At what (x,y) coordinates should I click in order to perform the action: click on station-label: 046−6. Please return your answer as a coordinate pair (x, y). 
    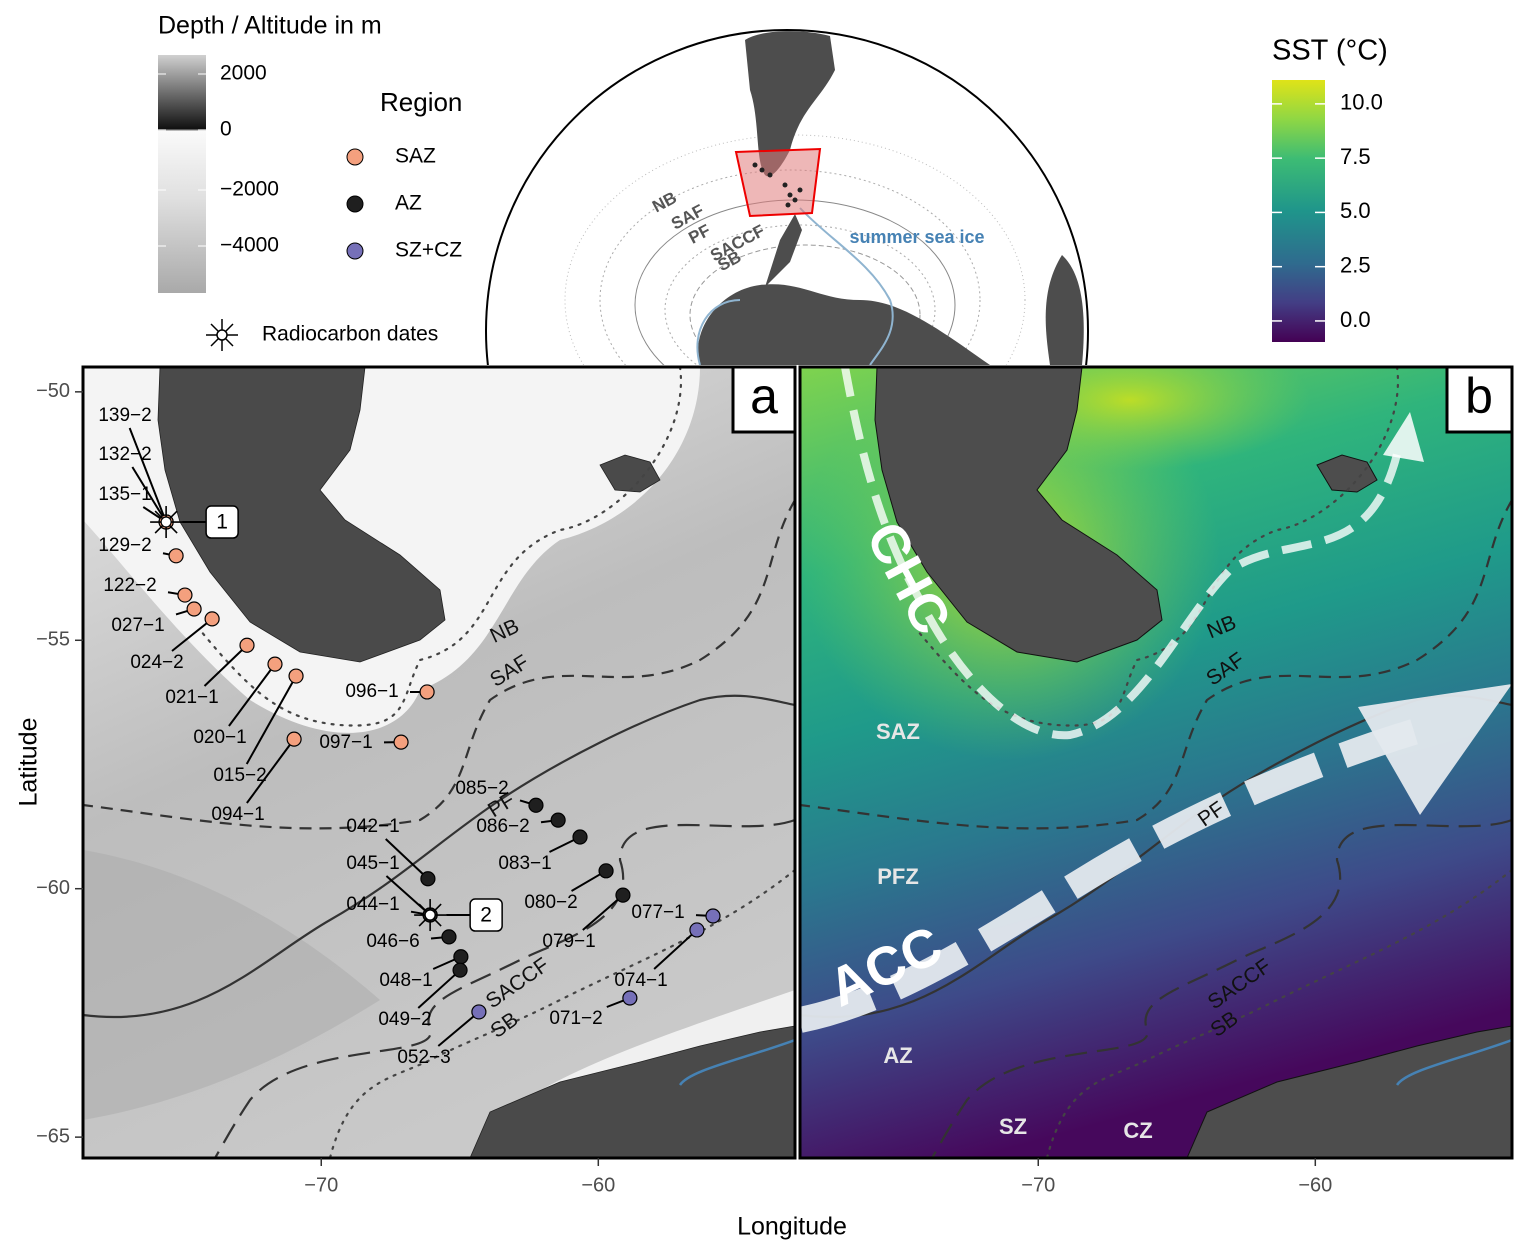
    Looking at the image, I should click on (392, 941).